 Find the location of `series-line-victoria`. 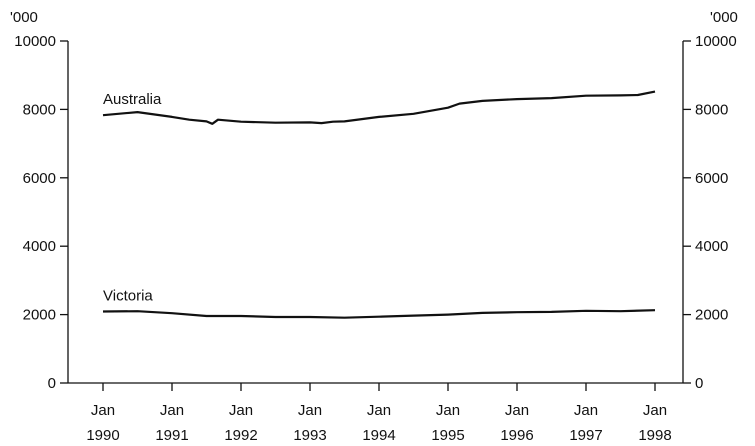

series-line-victoria is located at coordinates (379, 314).